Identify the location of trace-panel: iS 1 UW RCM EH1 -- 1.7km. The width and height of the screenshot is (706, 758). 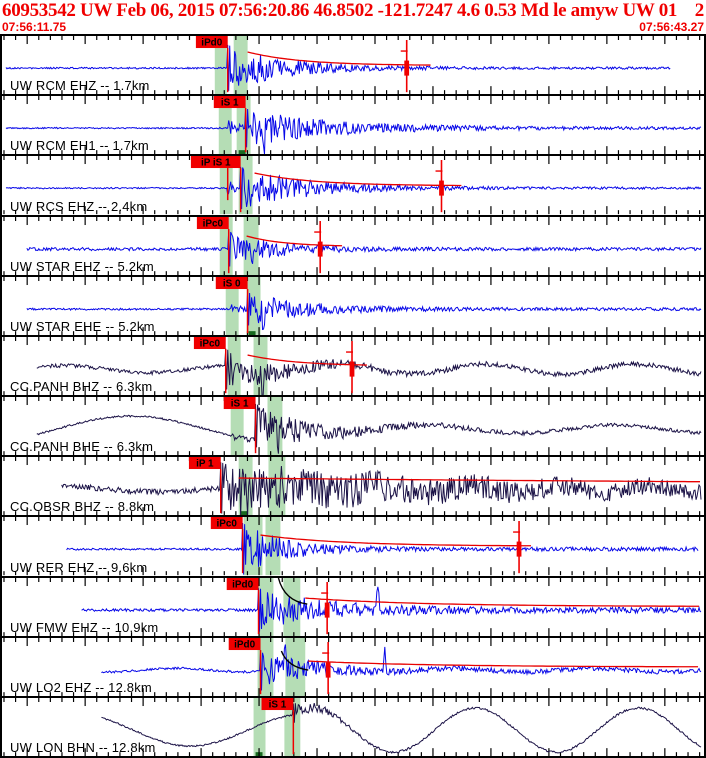
(353, 124).